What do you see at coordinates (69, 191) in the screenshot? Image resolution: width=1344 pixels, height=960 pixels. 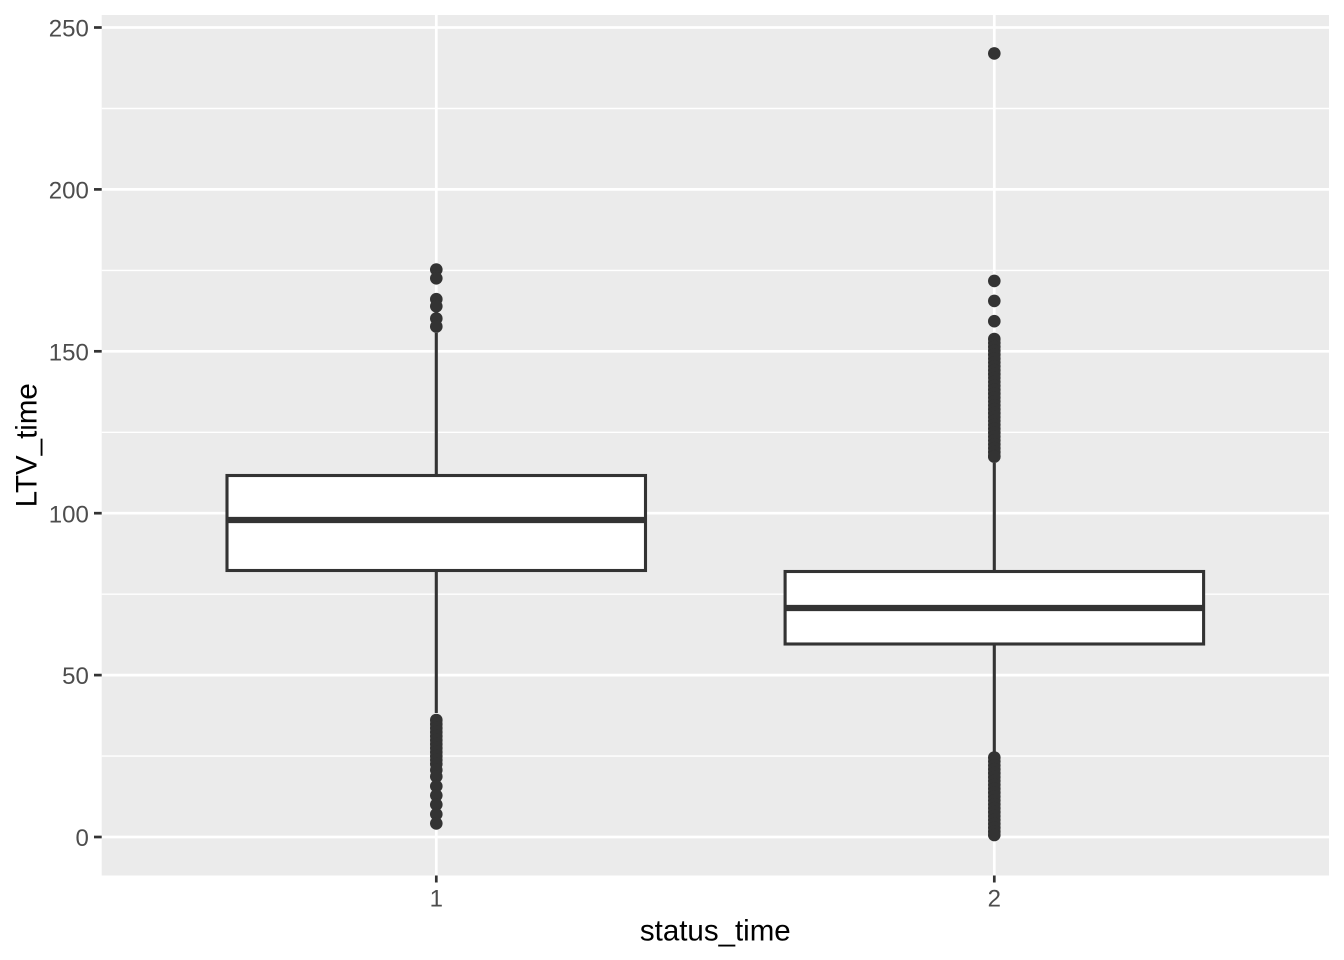 I see `svg-text: 200` at bounding box center [69, 191].